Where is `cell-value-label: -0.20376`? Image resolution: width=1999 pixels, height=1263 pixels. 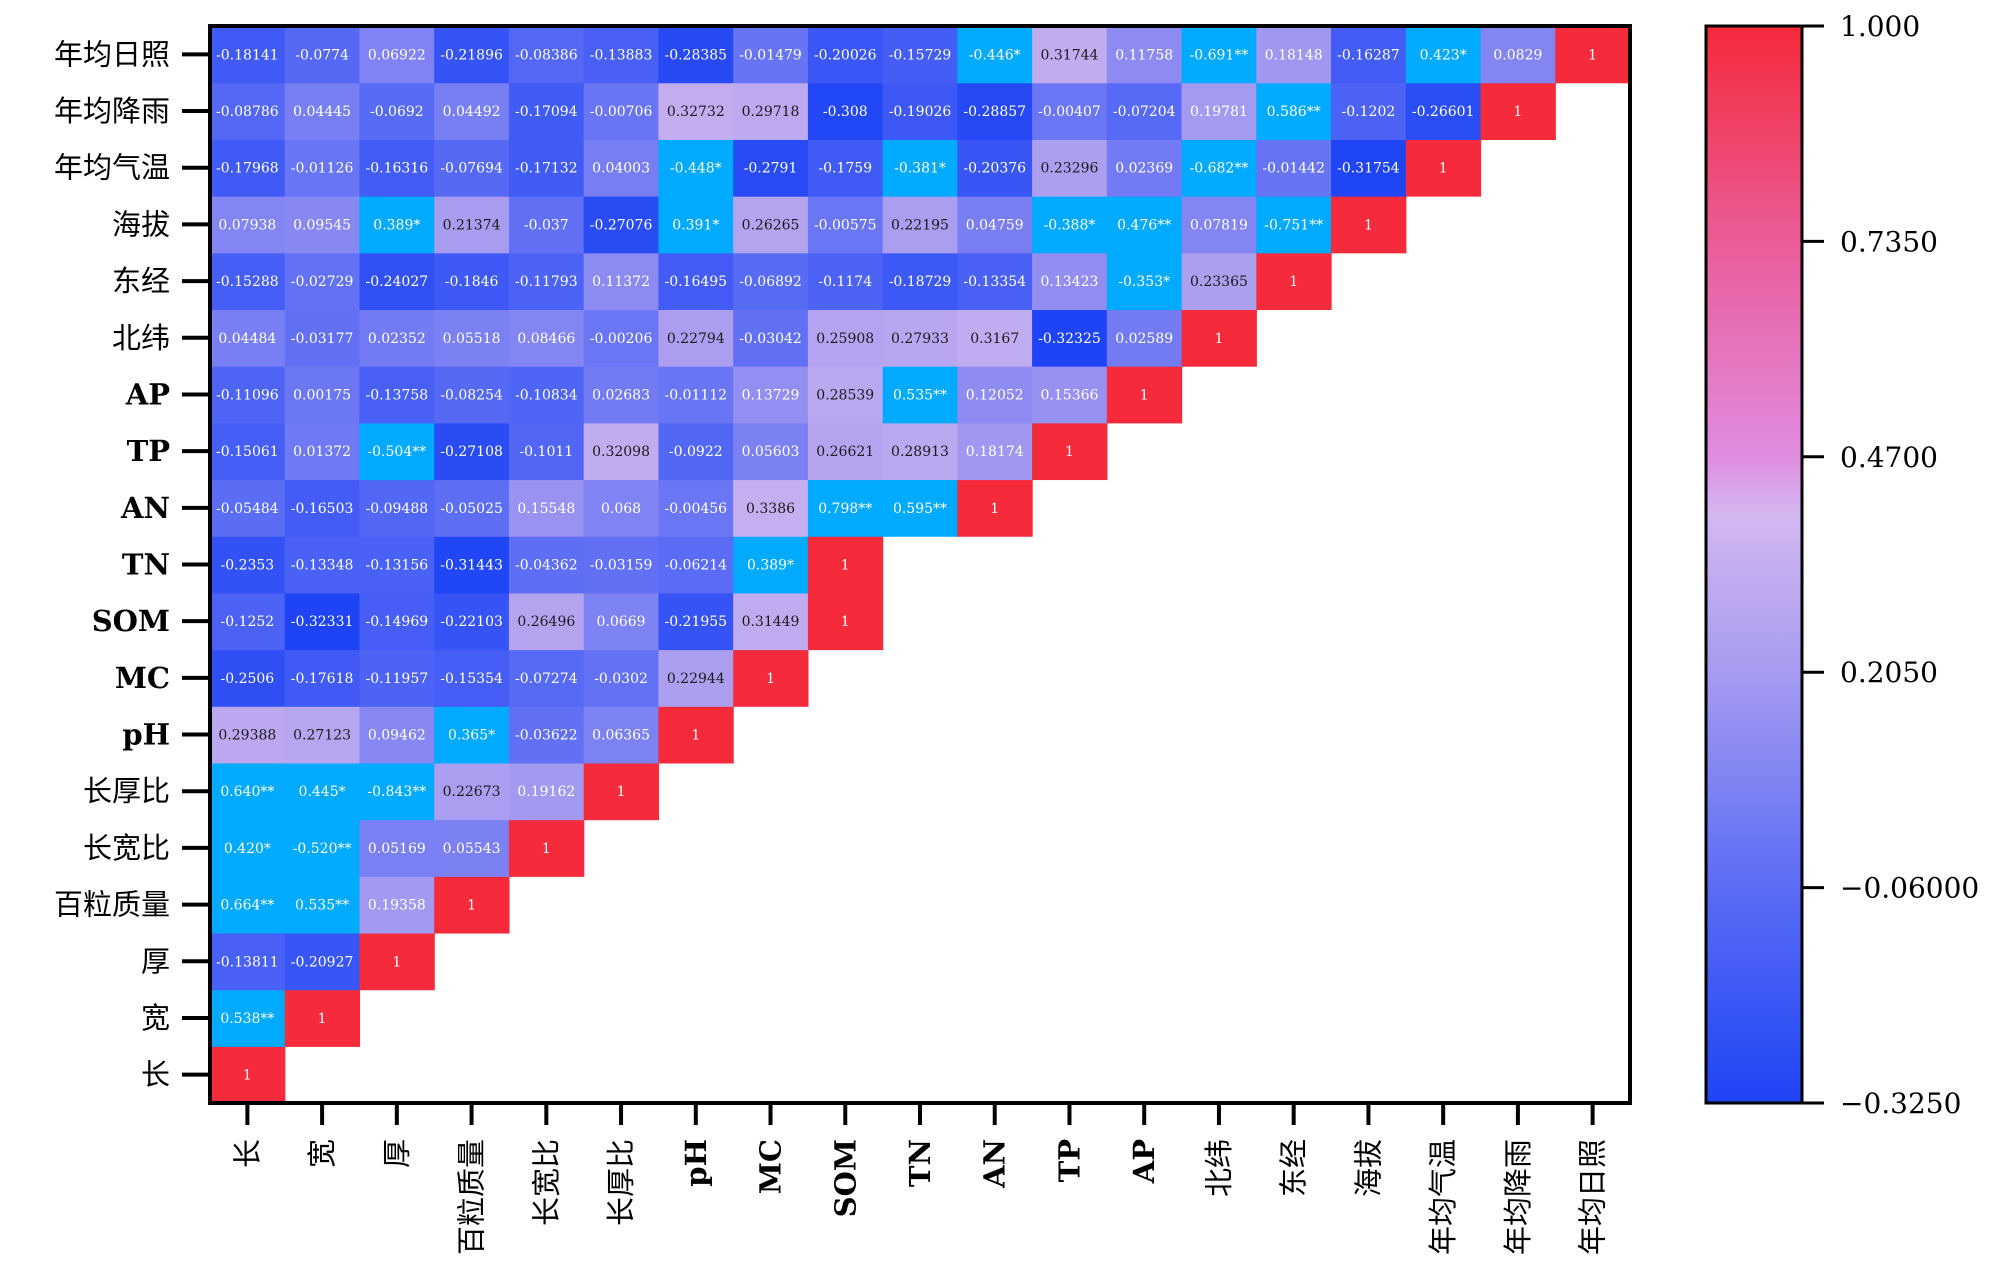
cell-value-label: -0.20376 is located at coordinates (994, 169).